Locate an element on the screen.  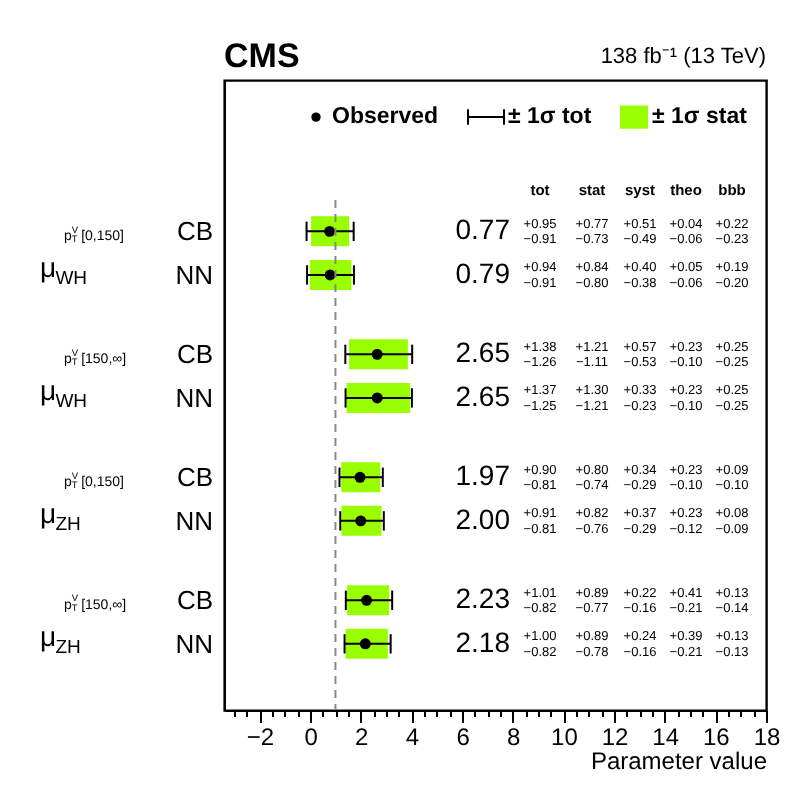
legend-label: Observed is located at coordinates (385, 117).